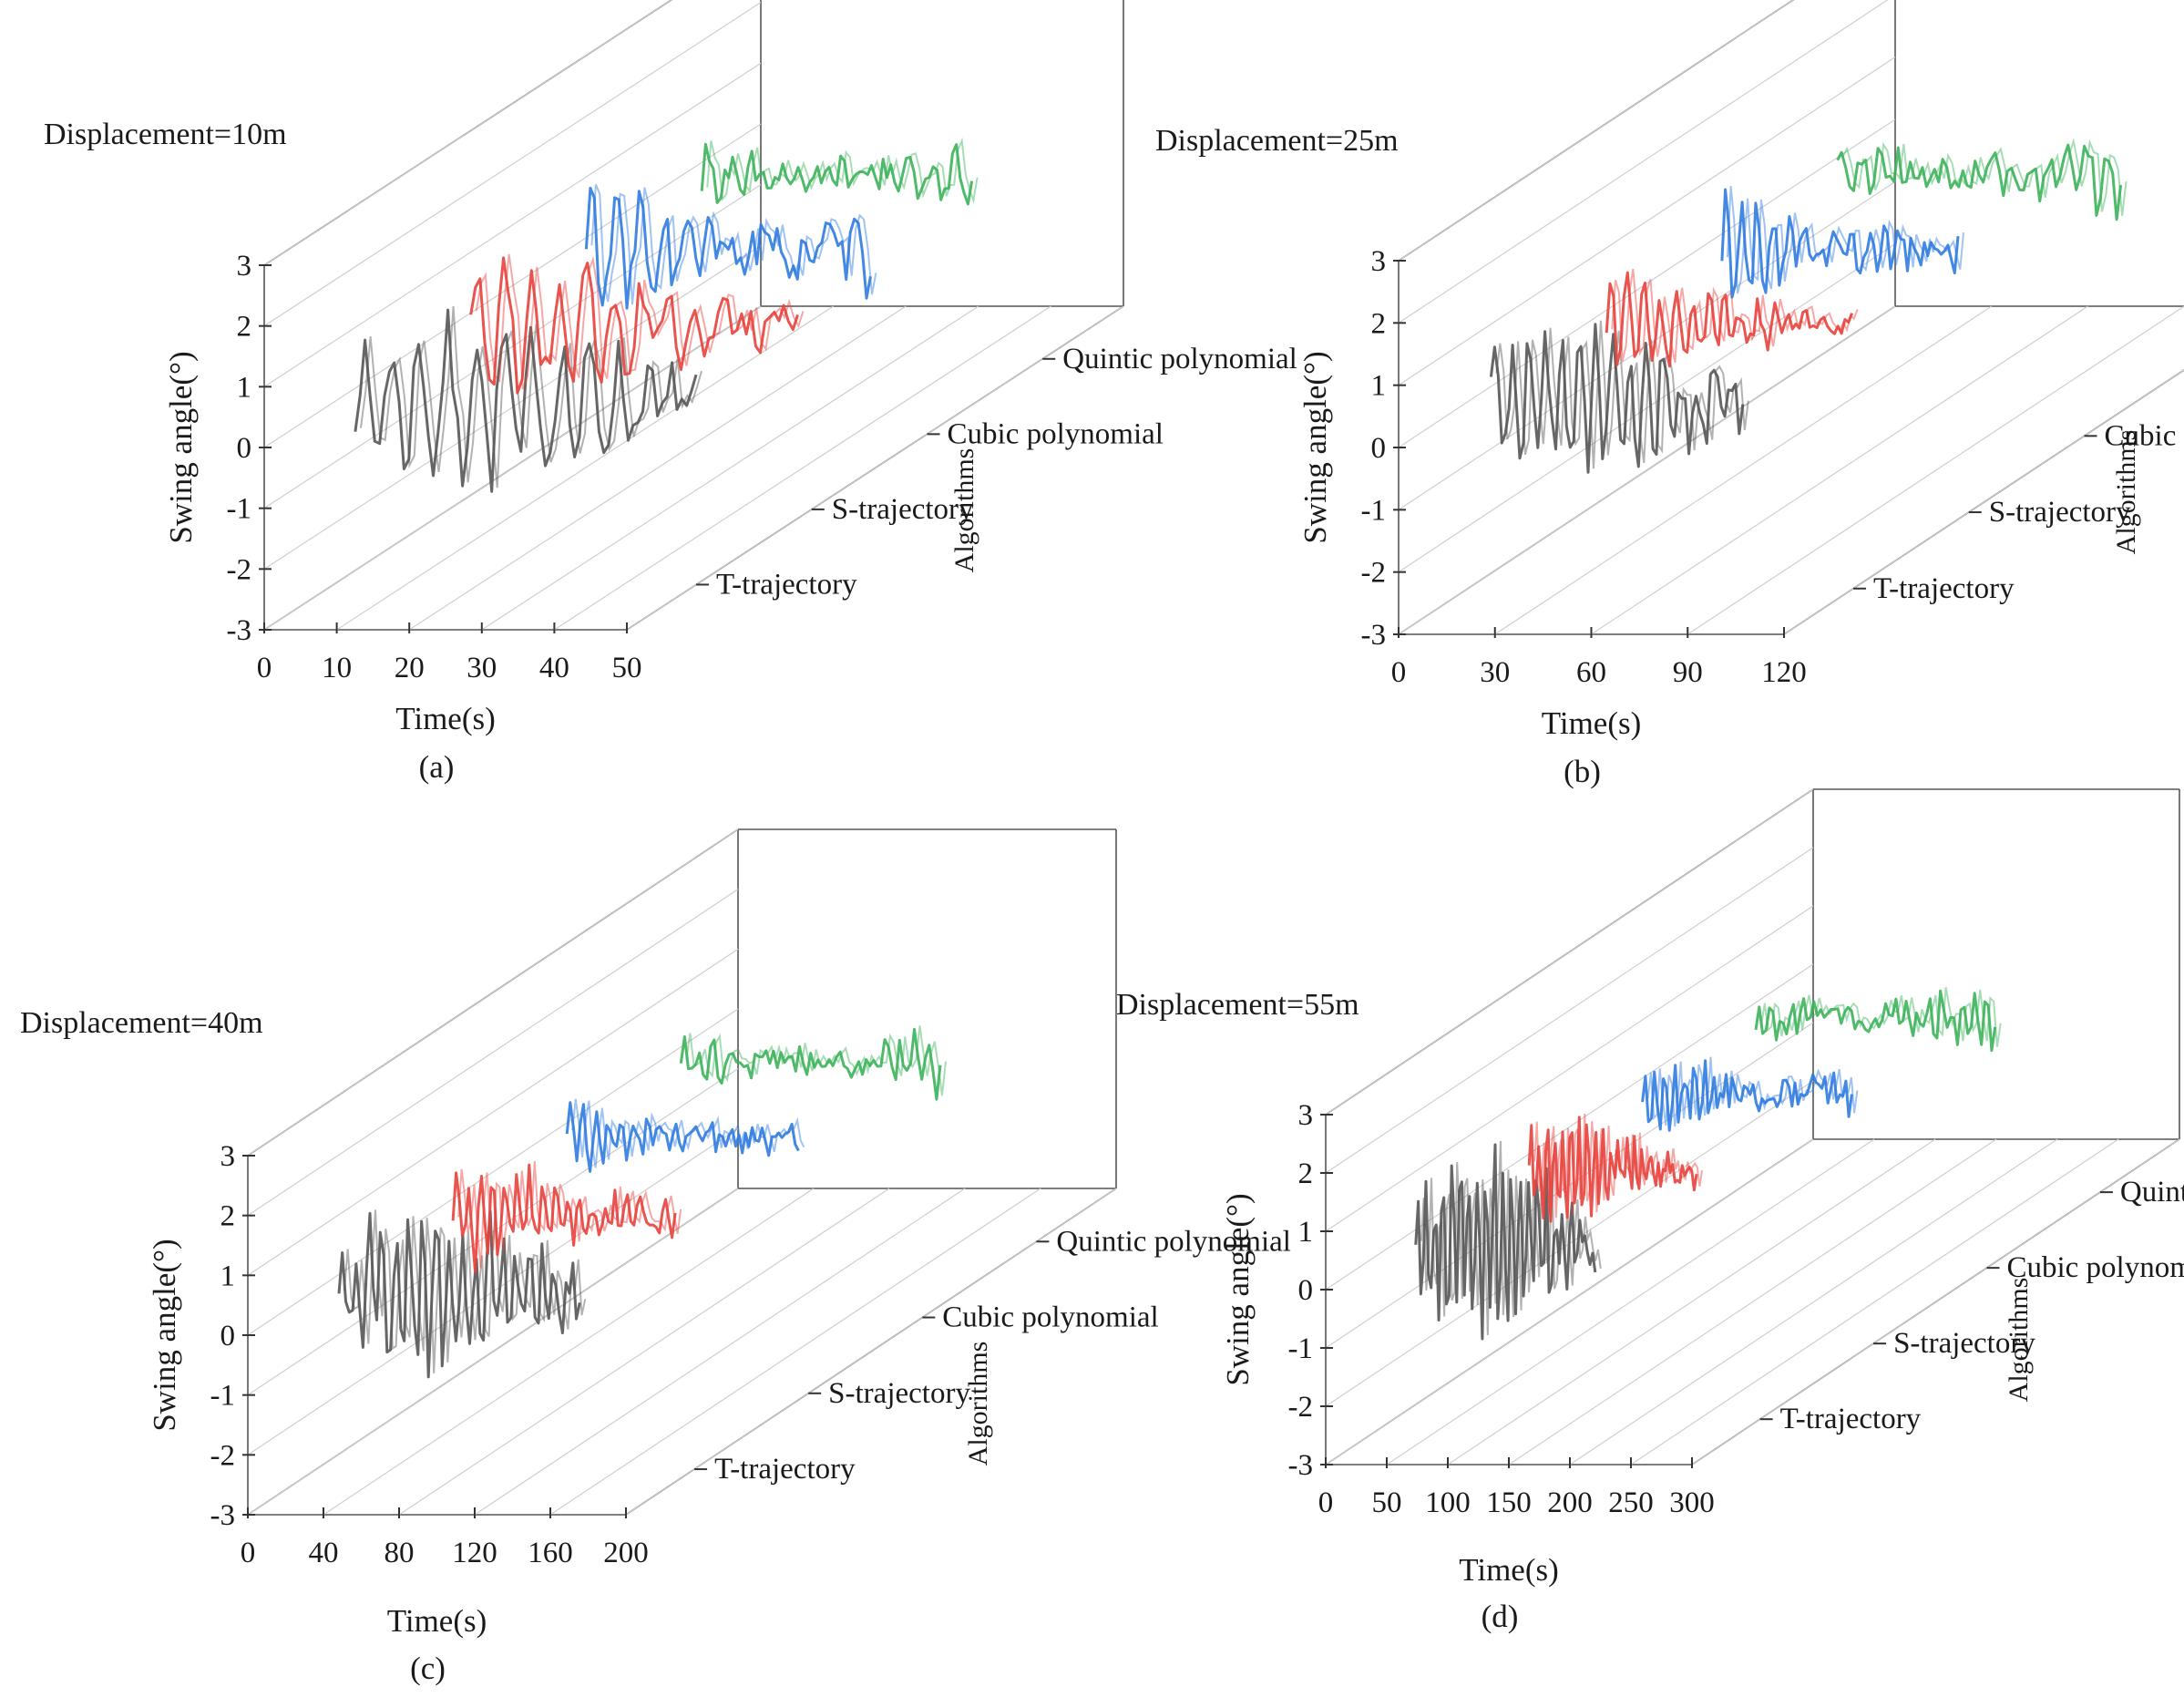 The height and width of the screenshot is (1697, 2184). What do you see at coordinates (337, 668) in the screenshot?
I see `x-tick-label: 10` at bounding box center [337, 668].